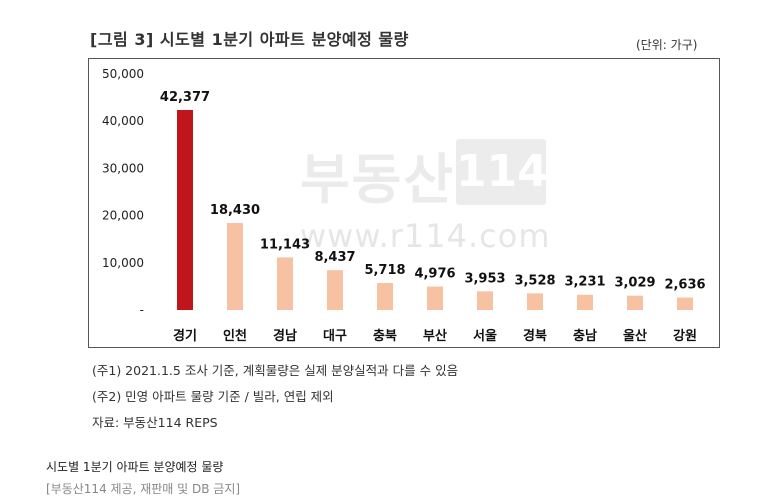 The height and width of the screenshot is (502, 766). What do you see at coordinates (385, 336) in the screenshot?
I see `x-tick-label: 충북` at bounding box center [385, 336].